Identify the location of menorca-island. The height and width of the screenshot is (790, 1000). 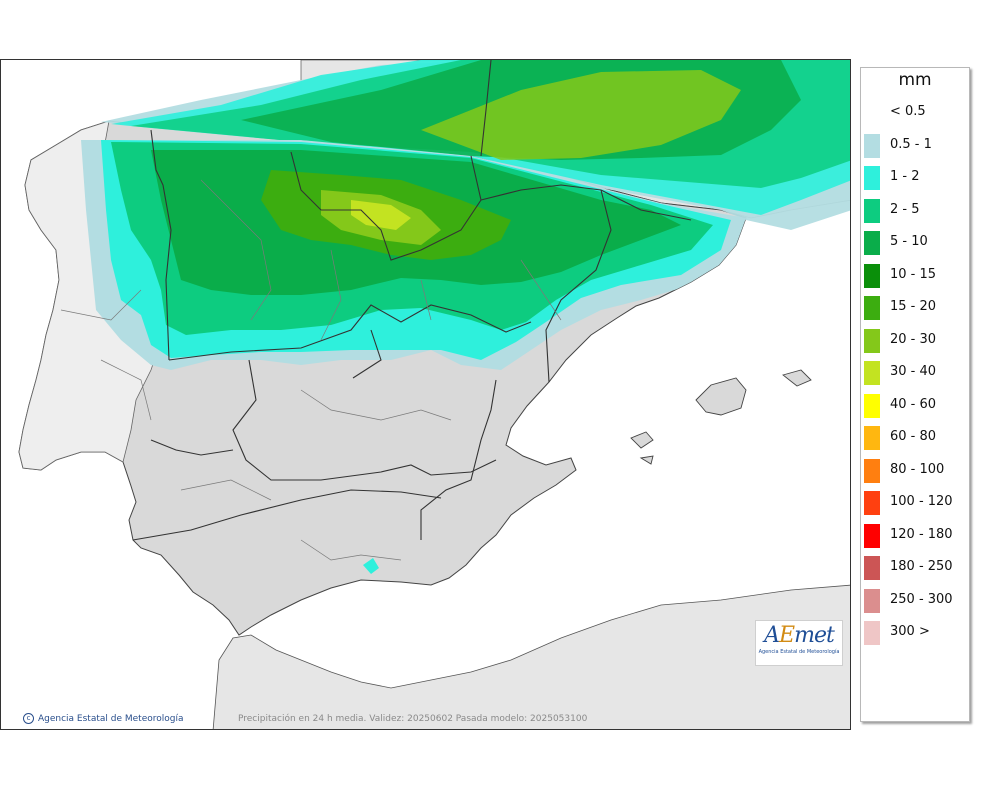
(797, 378).